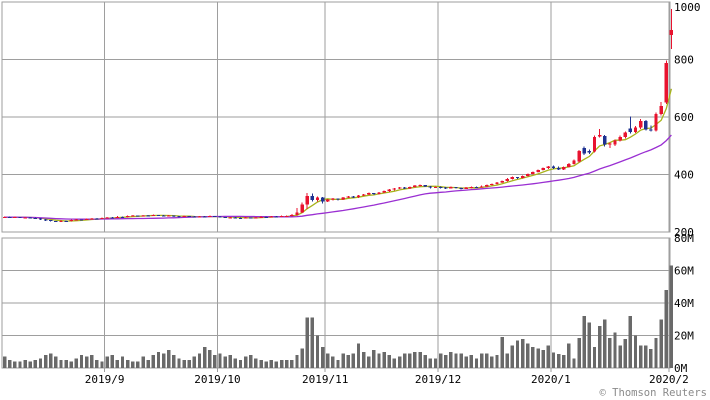 Image resolution: width=710 pixels, height=400 pixels. I want to click on svg-text: 2020/1, so click(551, 379).